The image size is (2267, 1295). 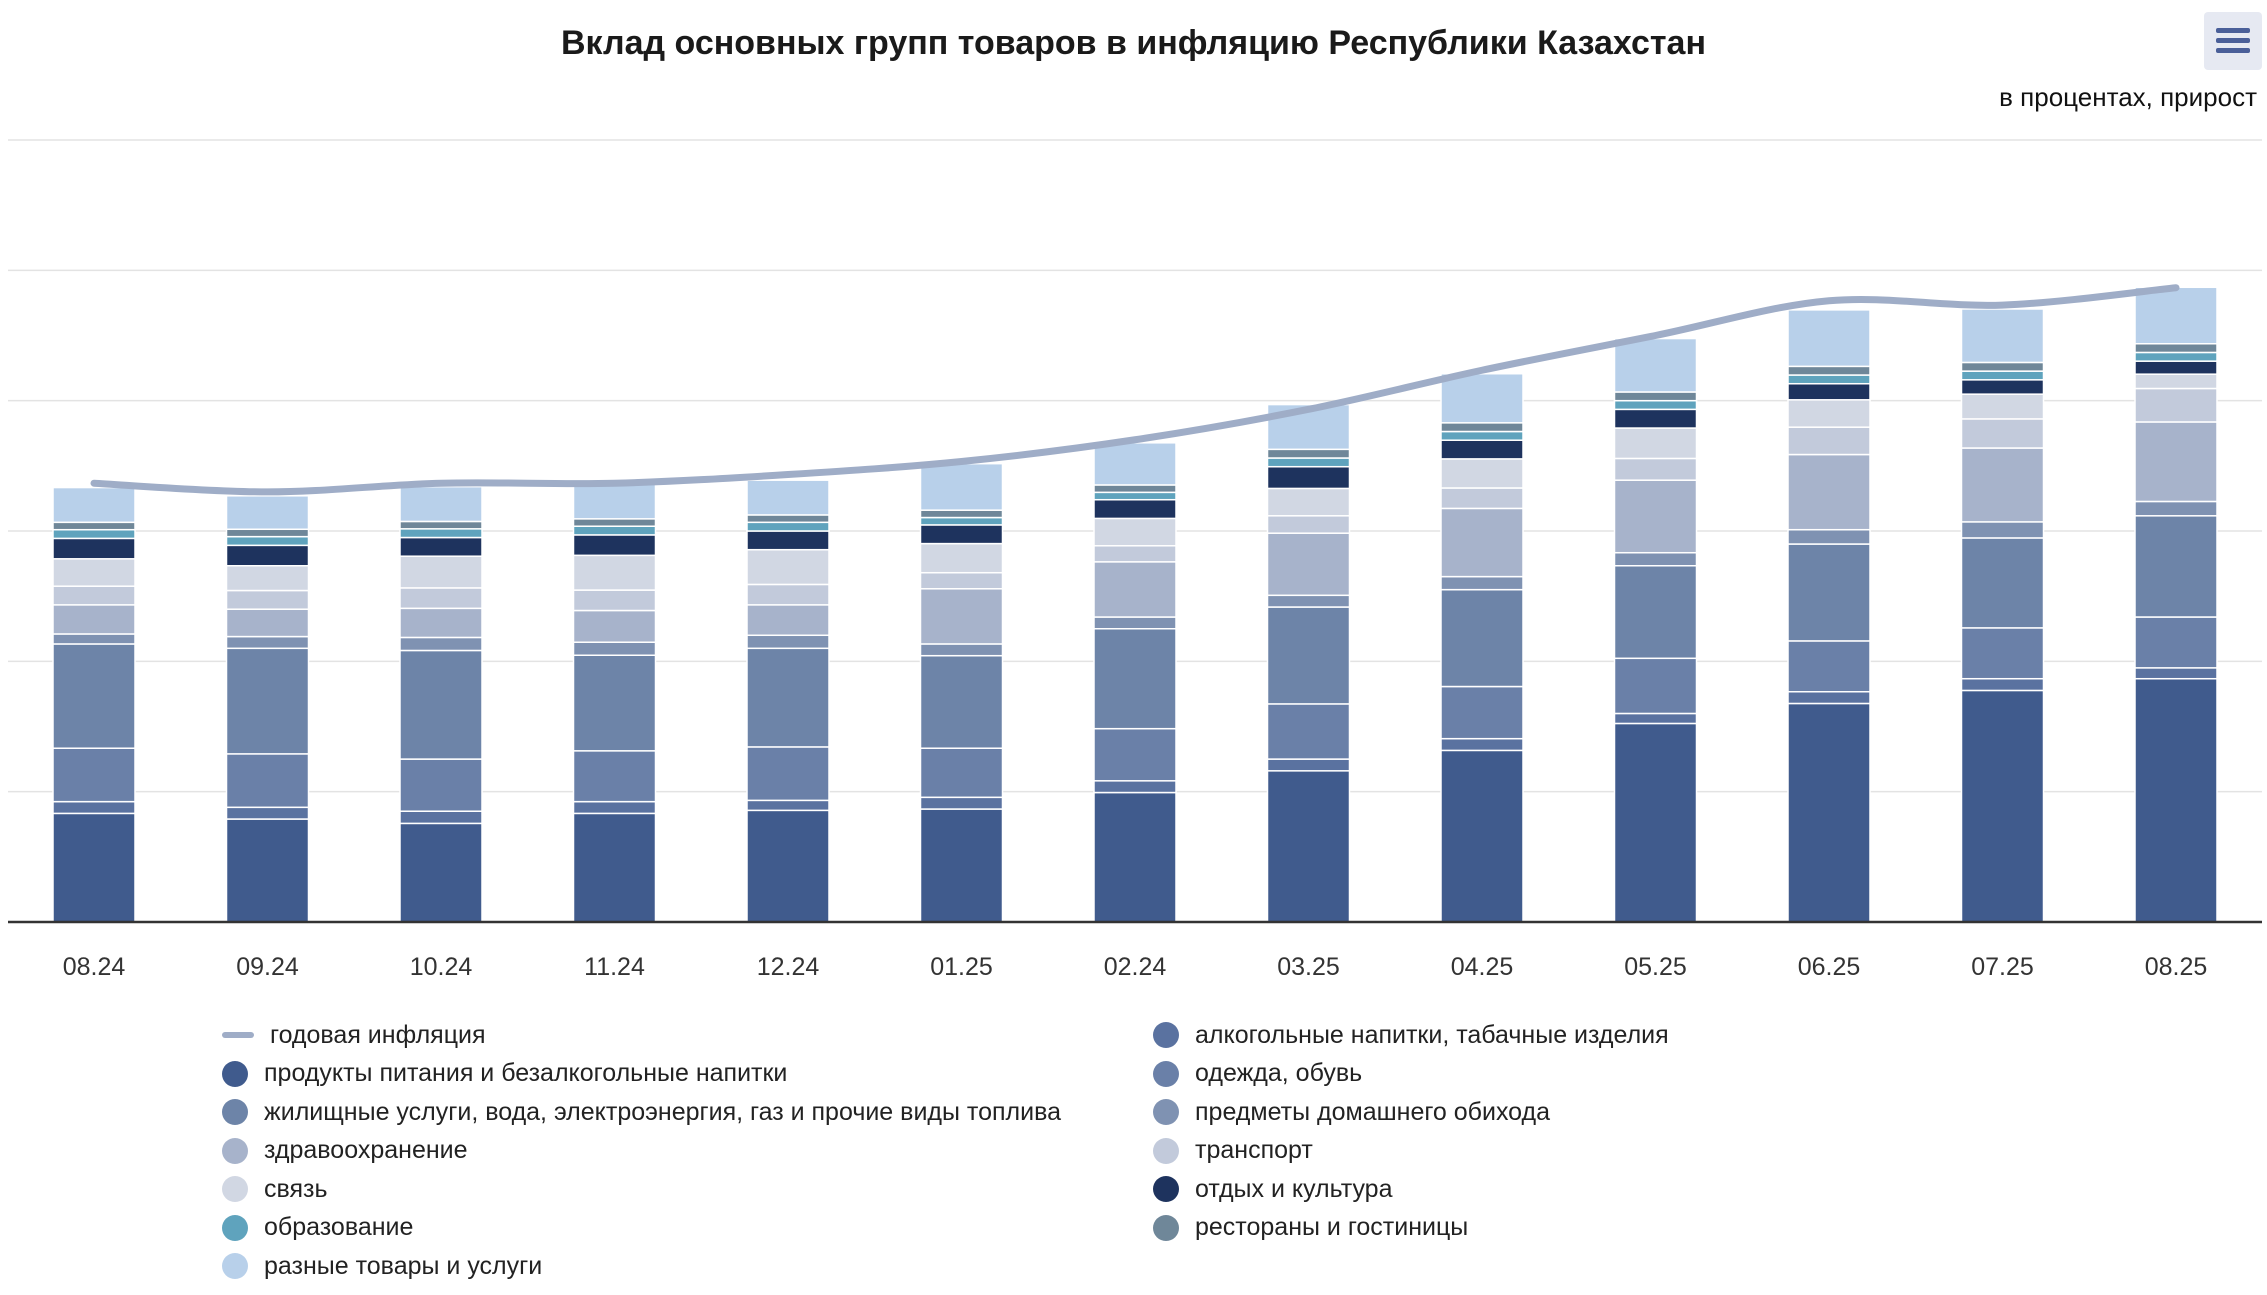 I want to click on legend-item: рестораны и гостиницы, so click(x=1310, y=1228).